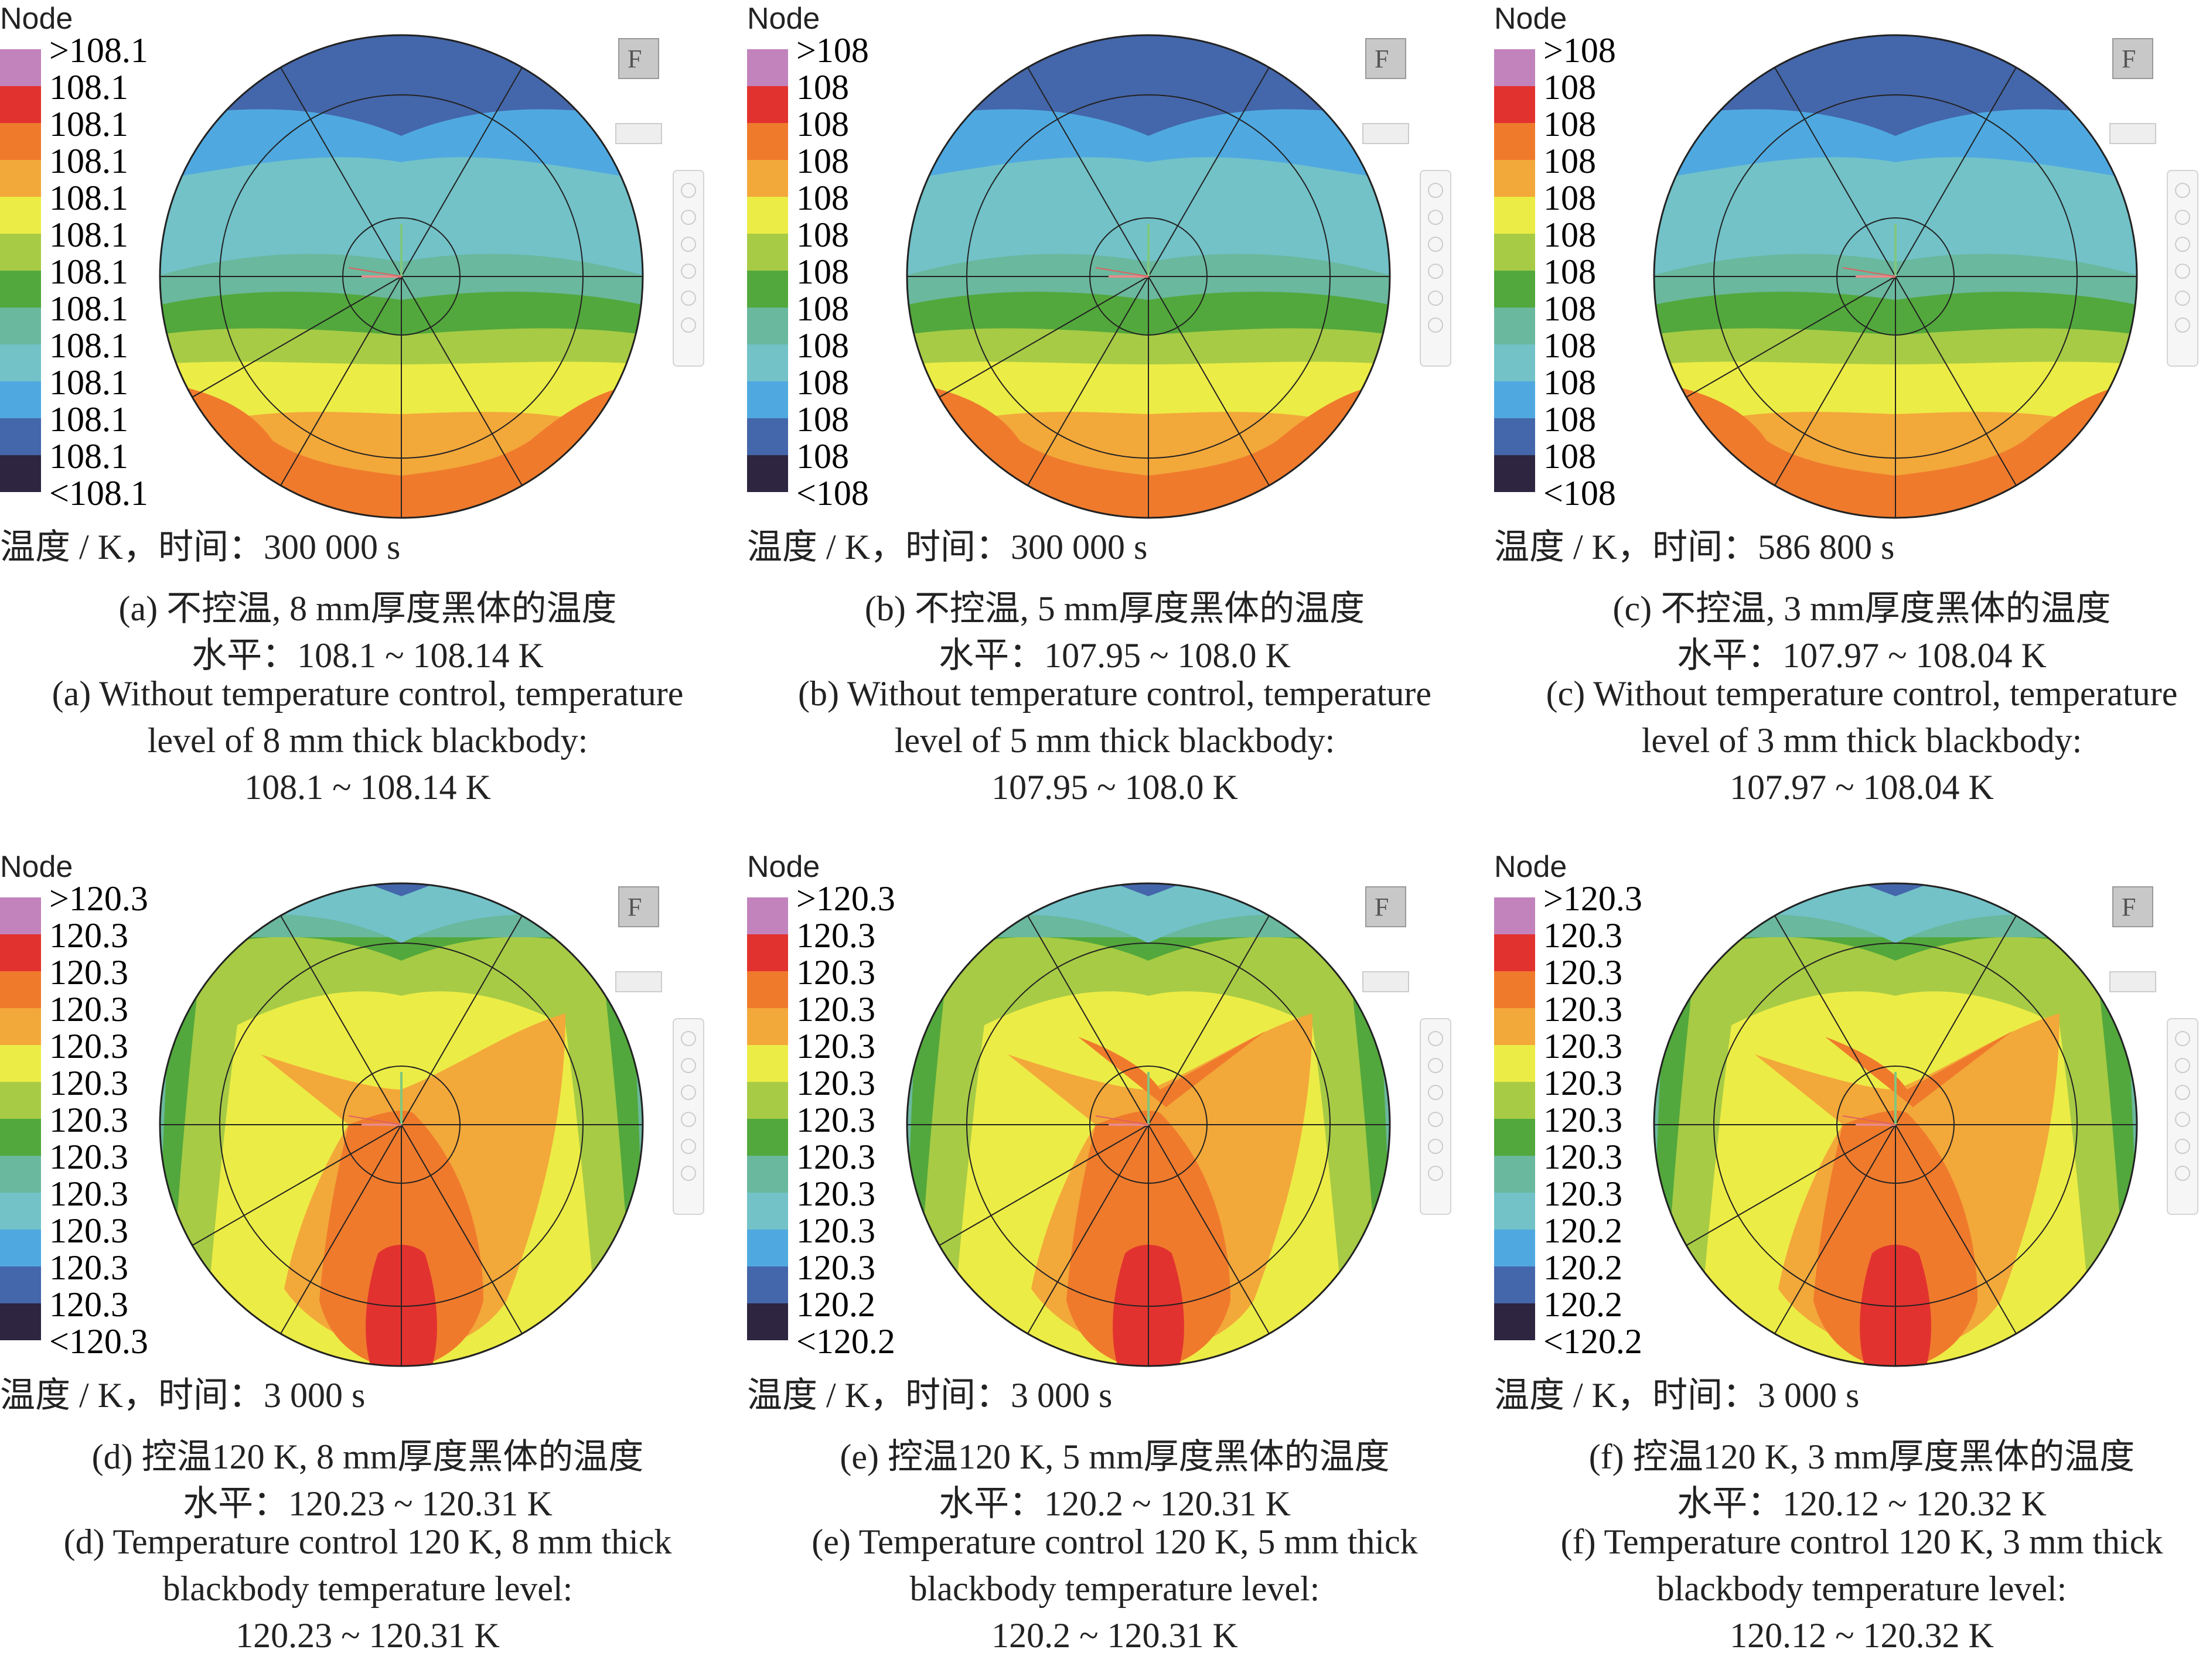  Describe the element at coordinates (315, 1395) in the screenshot. I see `time-value: 3 000 s` at that location.